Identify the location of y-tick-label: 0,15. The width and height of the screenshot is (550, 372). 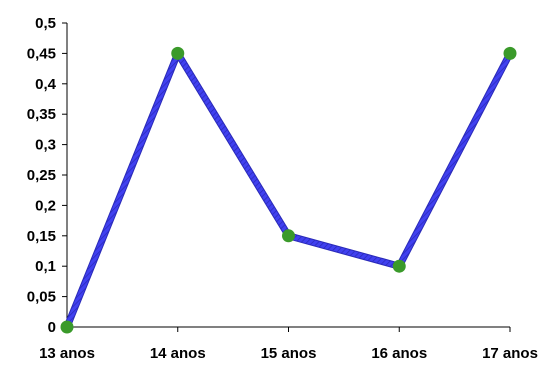
(41, 236).